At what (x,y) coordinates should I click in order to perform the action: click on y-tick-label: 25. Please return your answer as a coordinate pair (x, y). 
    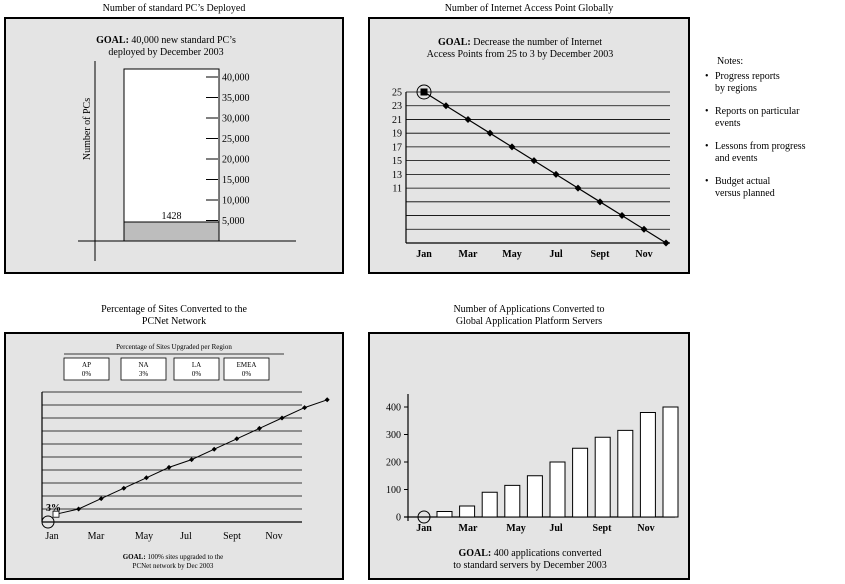
    Looking at the image, I should click on (397, 93).